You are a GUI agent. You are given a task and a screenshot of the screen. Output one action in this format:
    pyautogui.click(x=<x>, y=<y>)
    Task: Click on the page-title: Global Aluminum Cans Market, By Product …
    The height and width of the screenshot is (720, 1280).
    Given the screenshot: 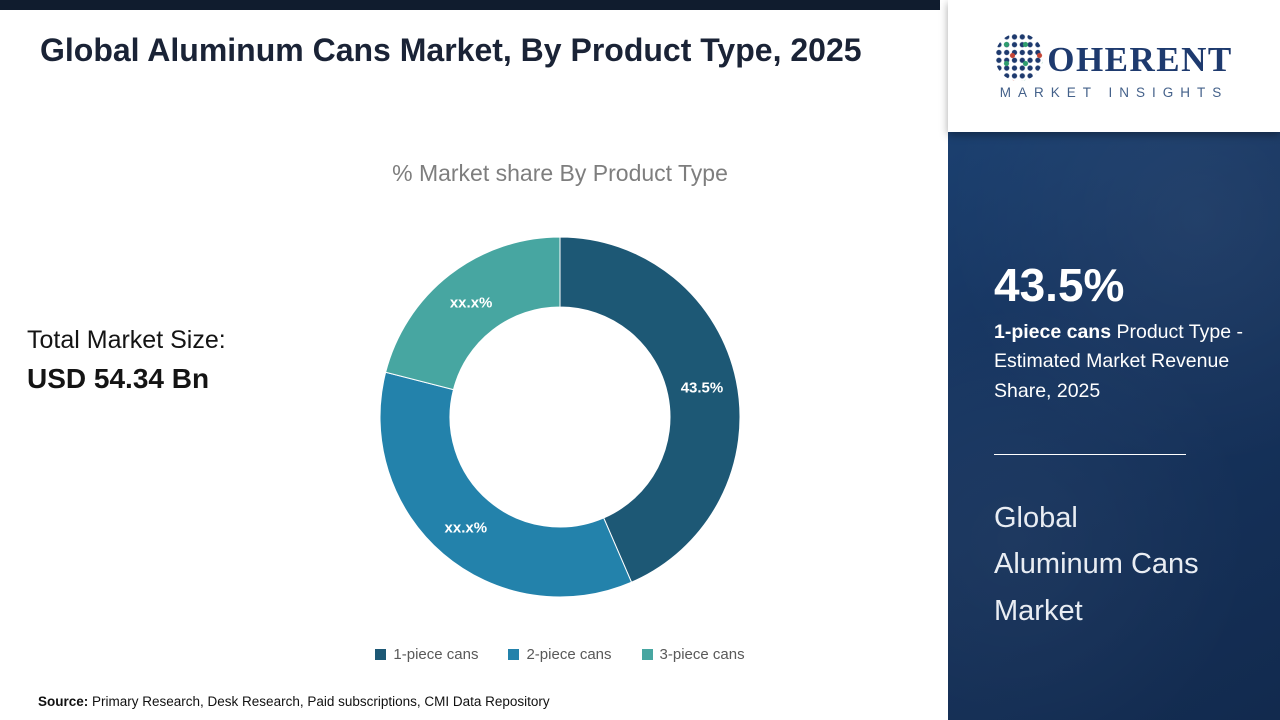 What is the action you would take?
    pyautogui.click(x=451, y=50)
    